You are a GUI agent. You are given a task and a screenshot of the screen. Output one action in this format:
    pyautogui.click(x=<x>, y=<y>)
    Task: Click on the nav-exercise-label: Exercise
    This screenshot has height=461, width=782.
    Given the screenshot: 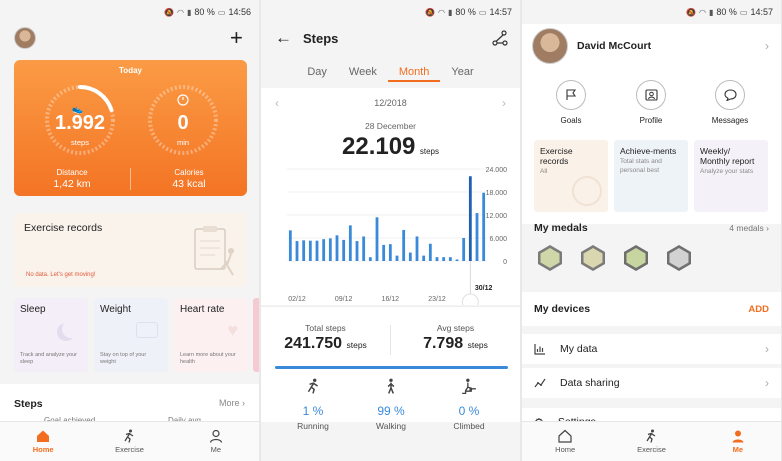 What is the action you would take?
    pyautogui.click(x=129, y=449)
    